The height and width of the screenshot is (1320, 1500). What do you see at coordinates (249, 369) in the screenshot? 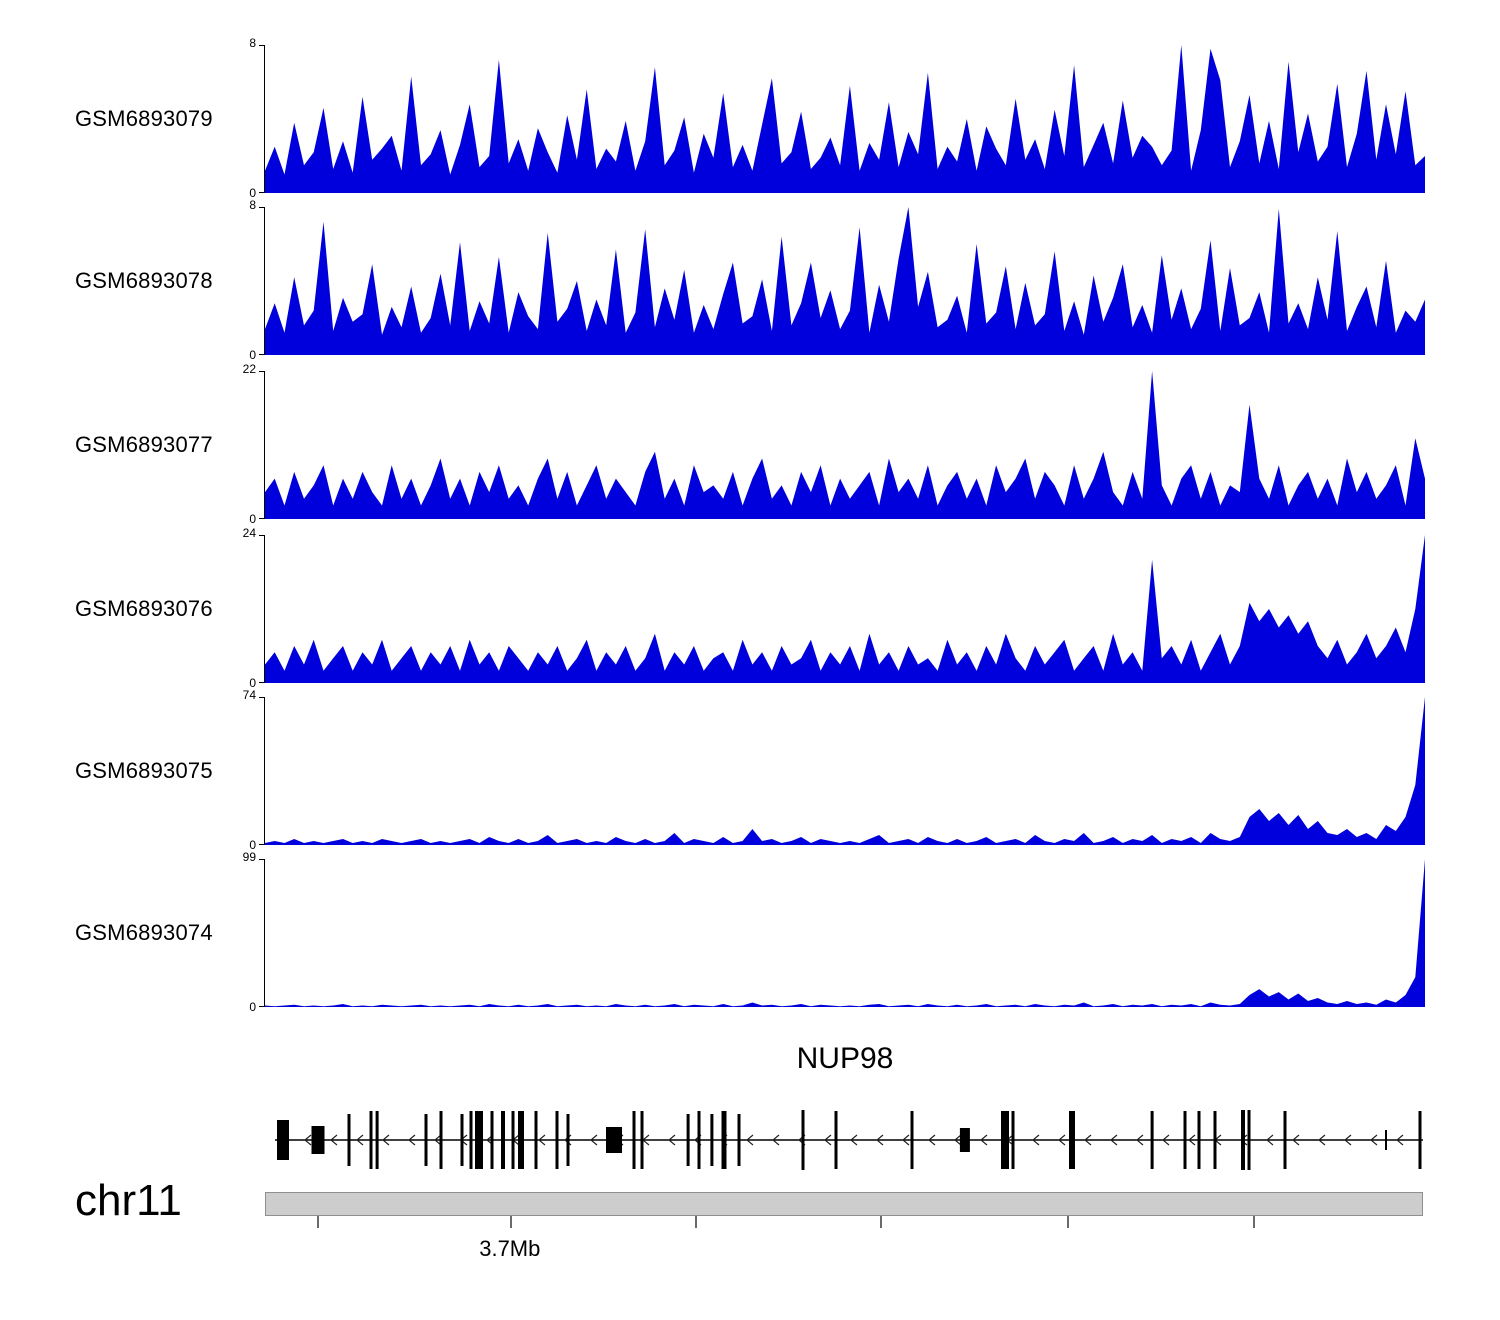
I see `y-axis-max-label: 22` at bounding box center [249, 369].